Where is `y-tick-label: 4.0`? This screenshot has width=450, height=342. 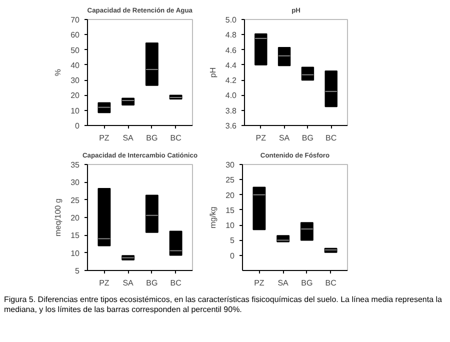 y-tick-label: 4.0 is located at coordinates (231, 95).